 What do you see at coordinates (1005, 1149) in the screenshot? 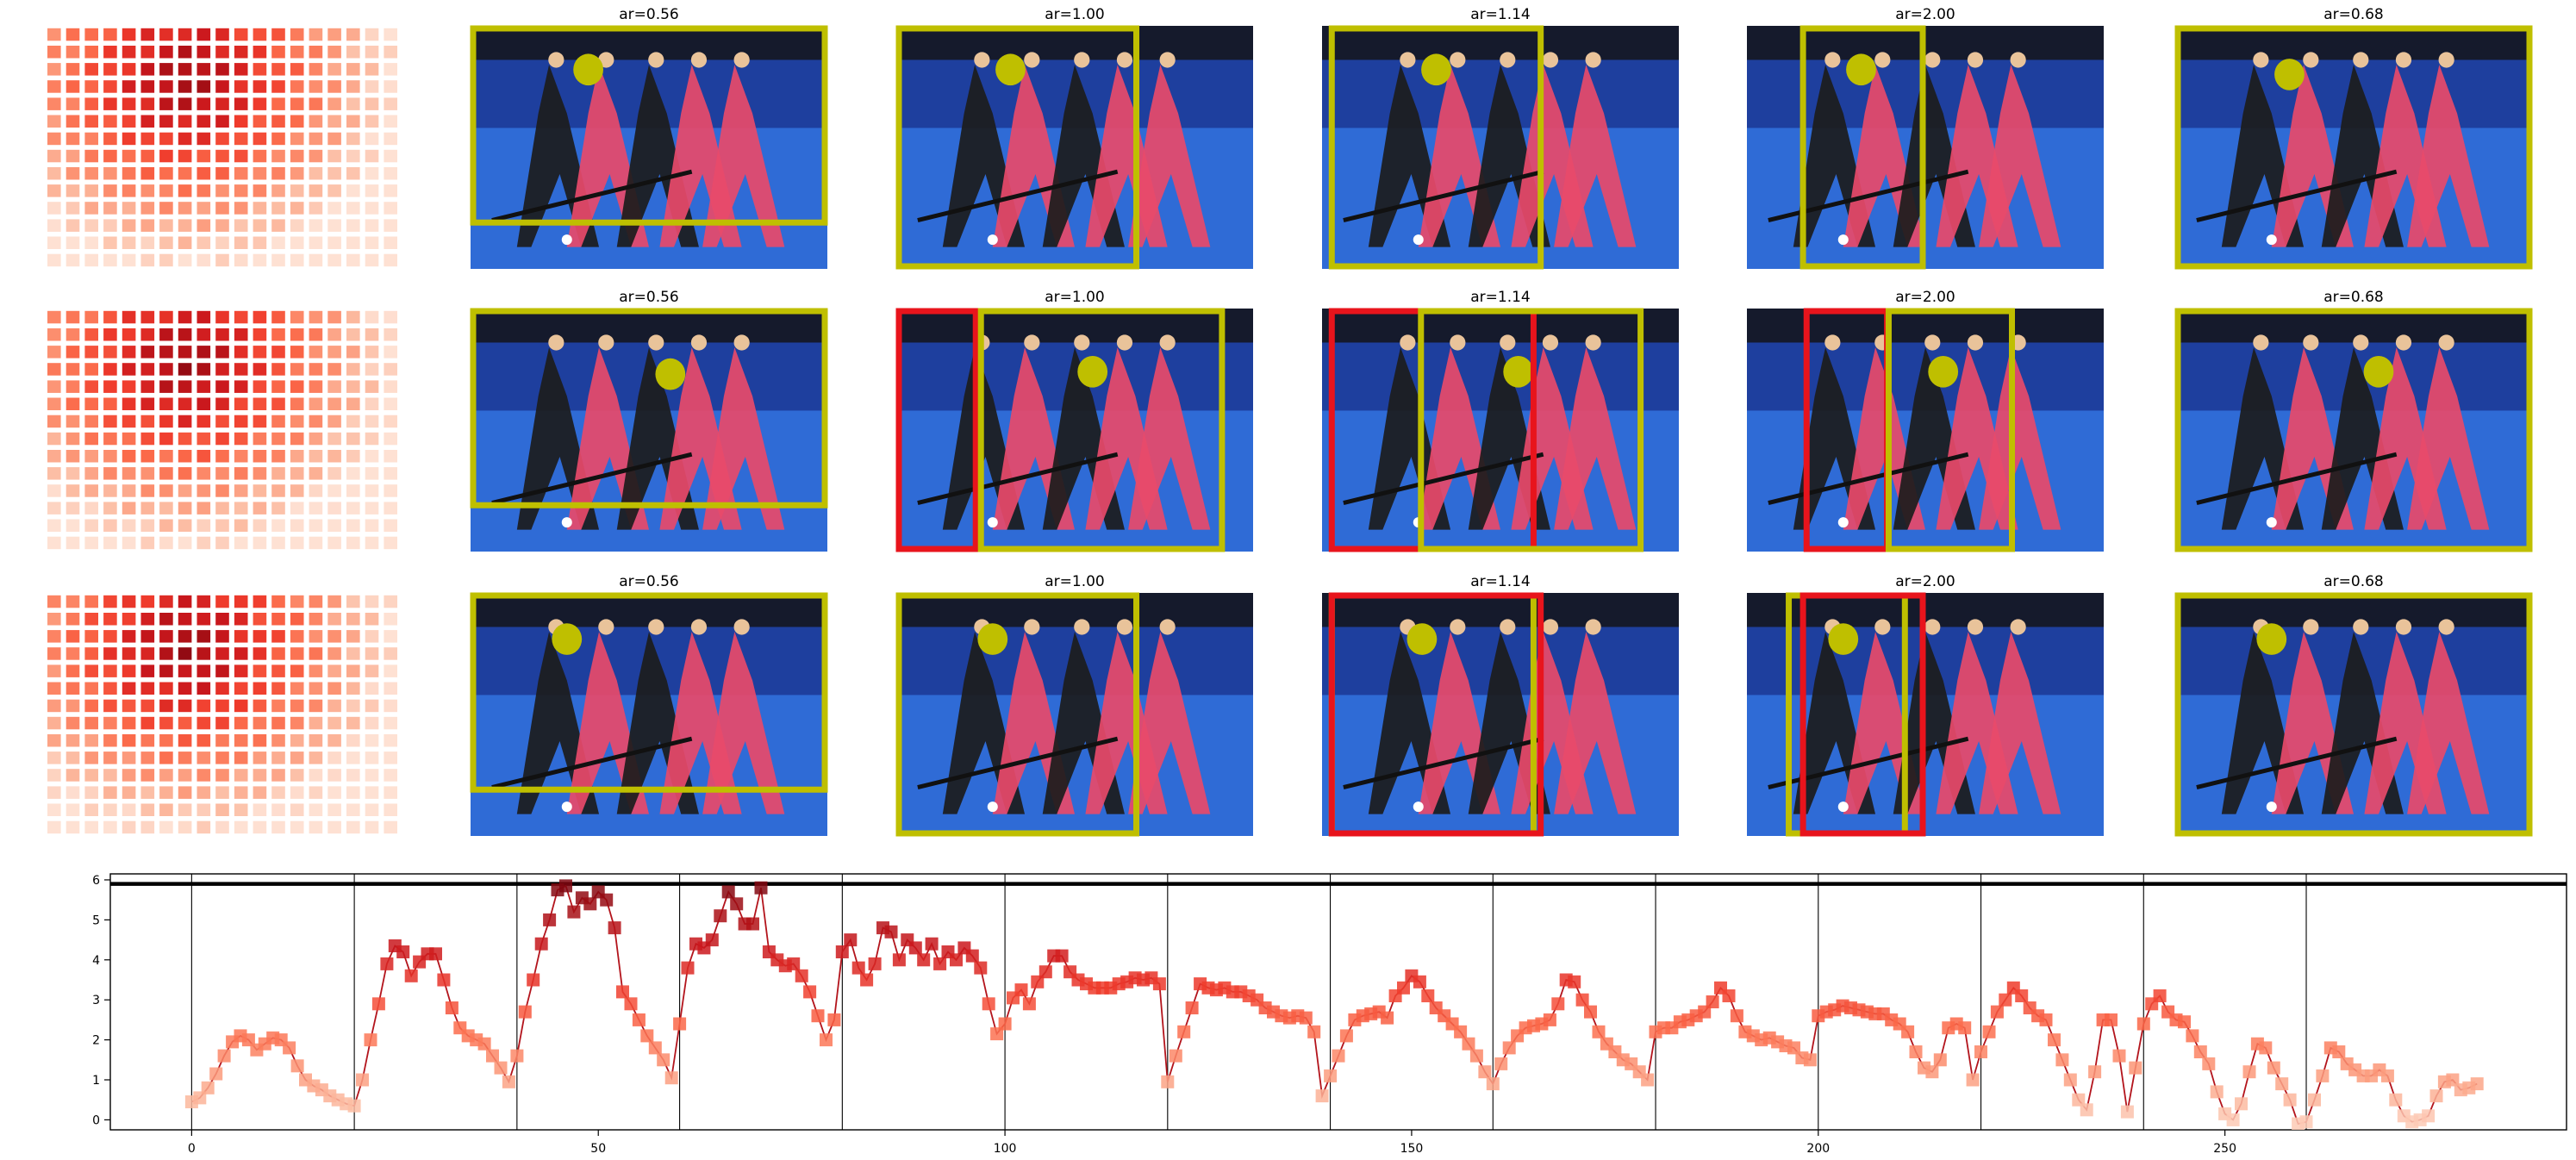
I see `x-tick-label: 100` at bounding box center [1005, 1149].